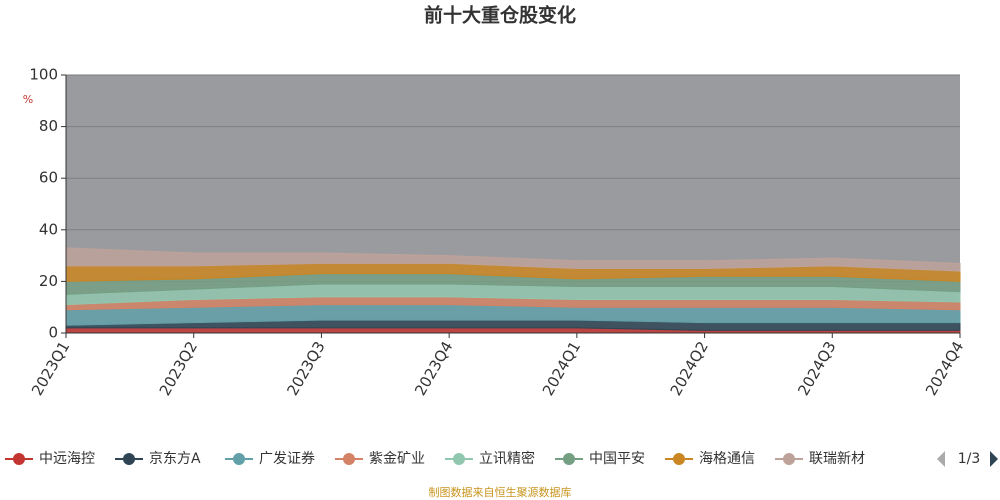 The height and width of the screenshot is (500, 1000). What do you see at coordinates (513, 259) in the screenshot?
I see `area` at bounding box center [513, 259].